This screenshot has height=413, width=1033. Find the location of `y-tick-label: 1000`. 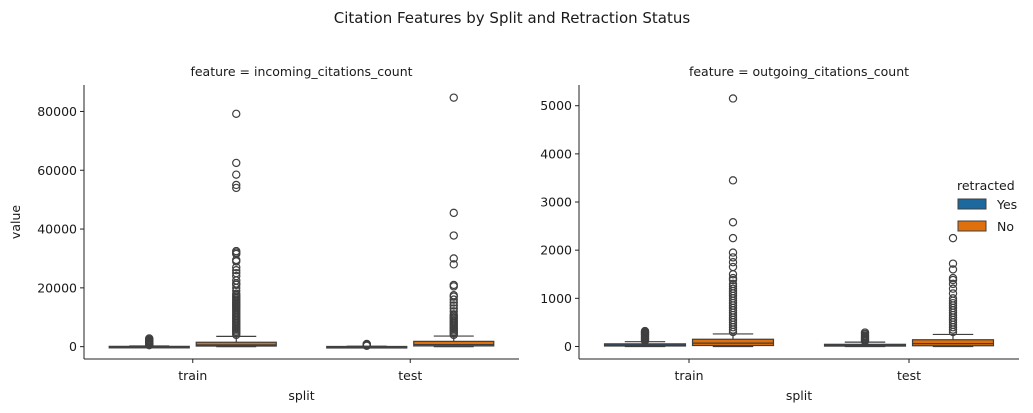

y-tick-label: 1000 is located at coordinates (556, 298).